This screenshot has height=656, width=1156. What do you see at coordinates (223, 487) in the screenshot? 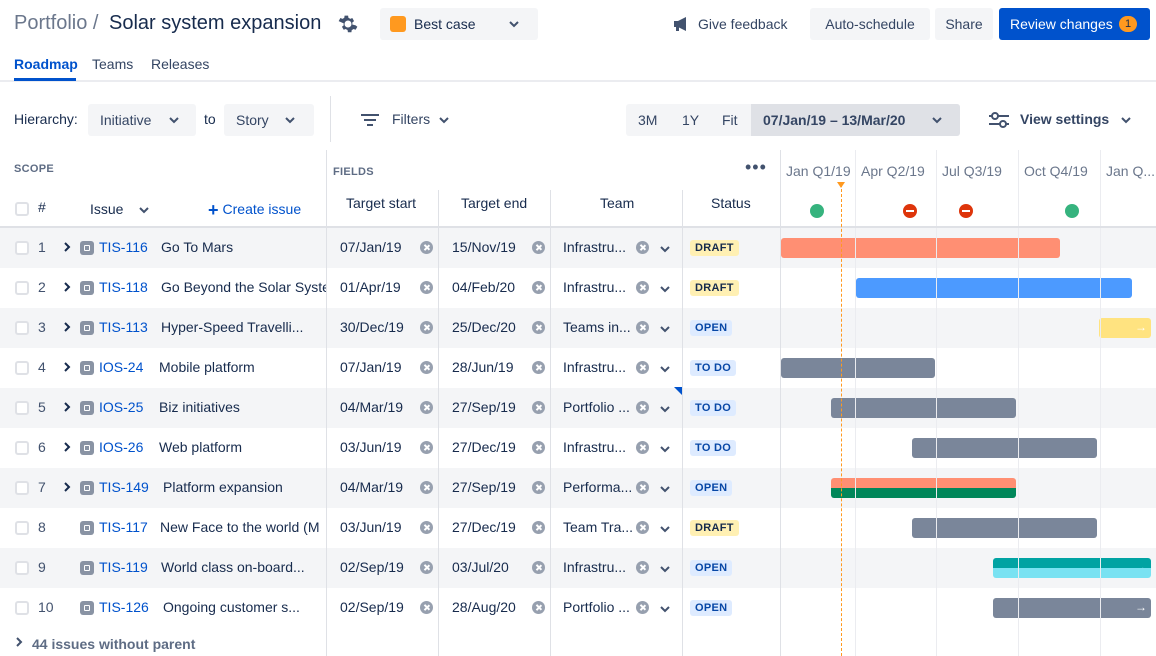
I see `issue-summary: Platform expansion` at bounding box center [223, 487].